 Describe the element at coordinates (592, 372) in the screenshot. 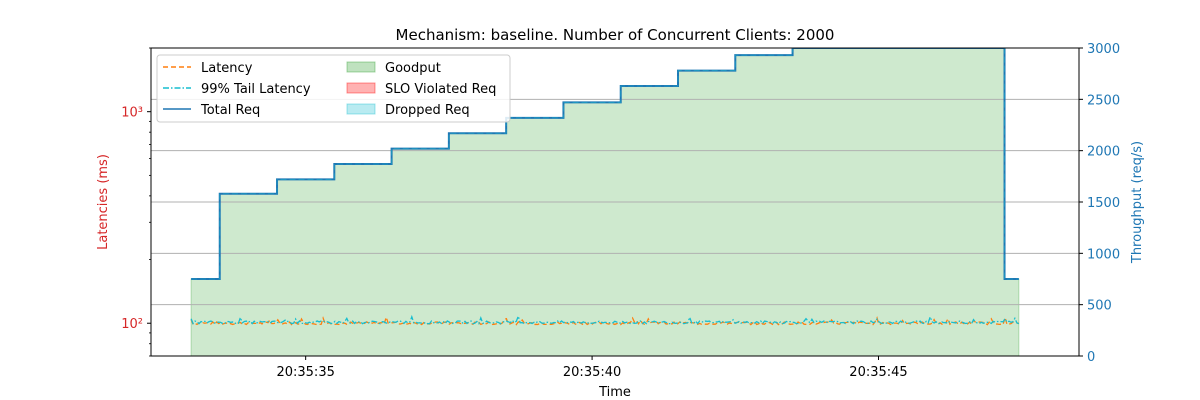

I see `x-tick-label: 20:35:40` at that location.